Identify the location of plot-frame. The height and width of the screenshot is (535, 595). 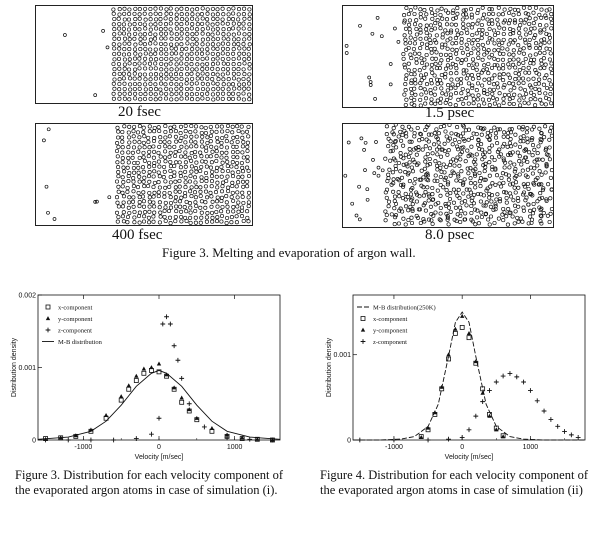
(469, 367).